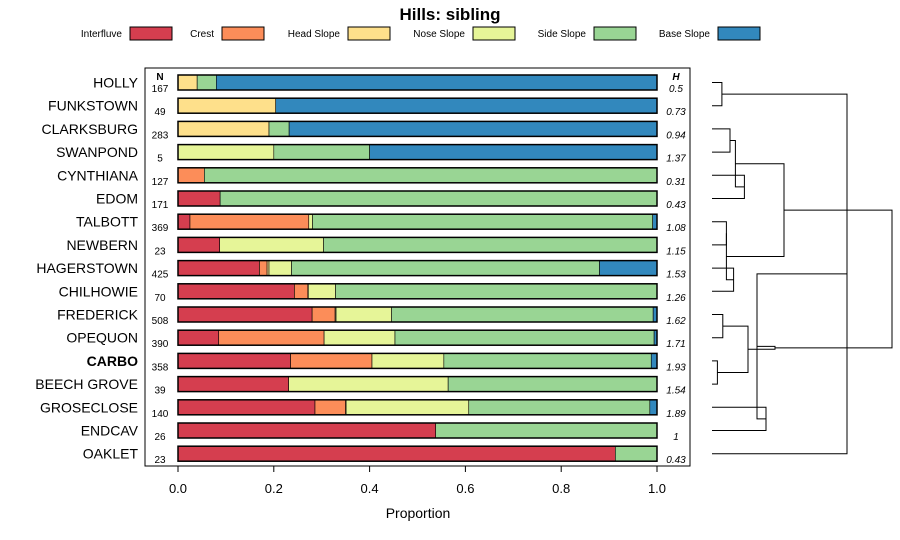 The height and width of the screenshot is (540, 900). Describe the element at coordinates (802, 268) in the screenshot. I see `dendrogram` at that location.